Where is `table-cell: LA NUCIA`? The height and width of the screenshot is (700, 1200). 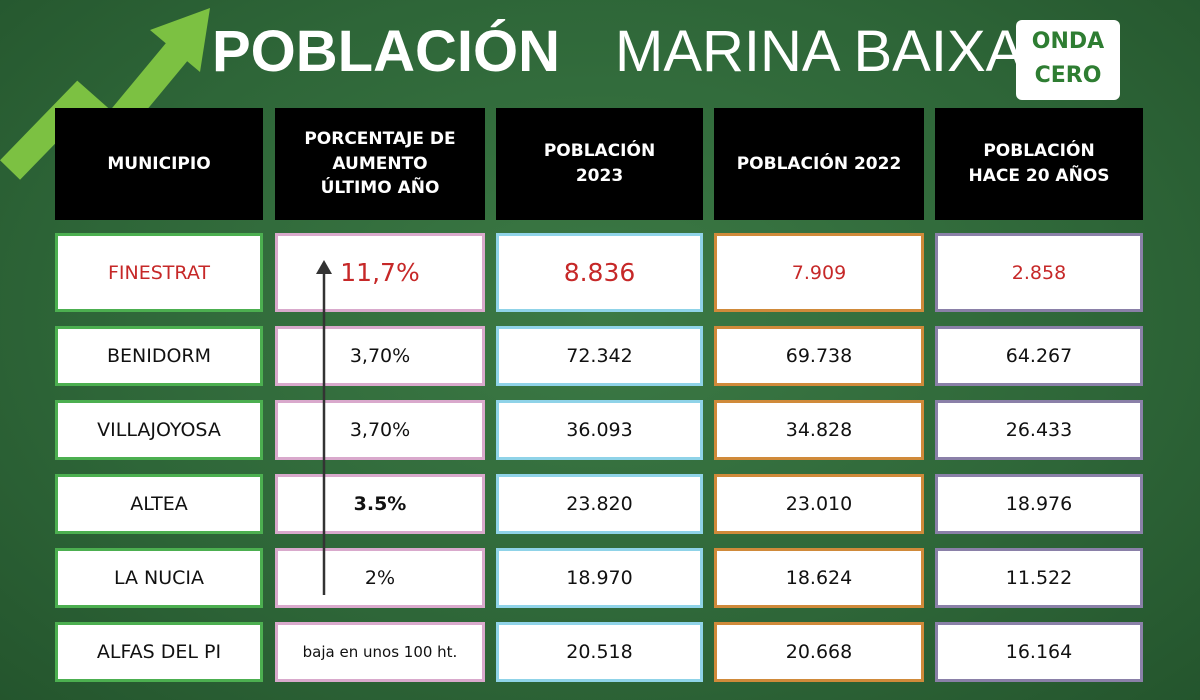 table-cell: LA NUCIA is located at coordinates (159, 578).